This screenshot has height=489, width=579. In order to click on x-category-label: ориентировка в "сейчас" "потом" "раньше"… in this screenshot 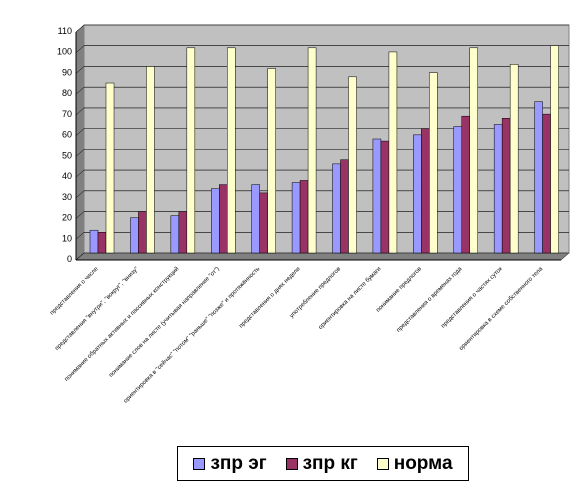, I will do `click(191, 334)`.